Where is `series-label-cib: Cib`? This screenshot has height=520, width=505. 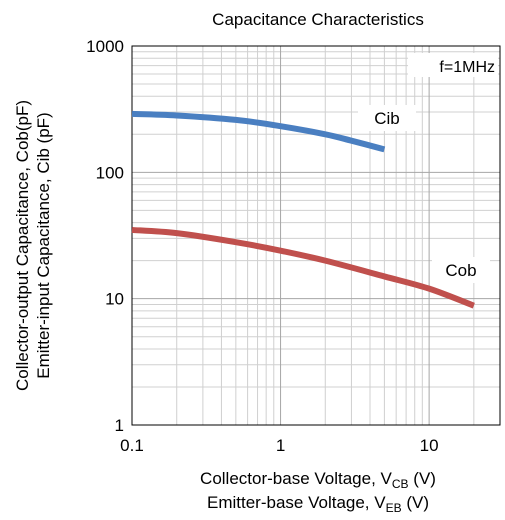 series-label-cib: Cib is located at coordinates (387, 118).